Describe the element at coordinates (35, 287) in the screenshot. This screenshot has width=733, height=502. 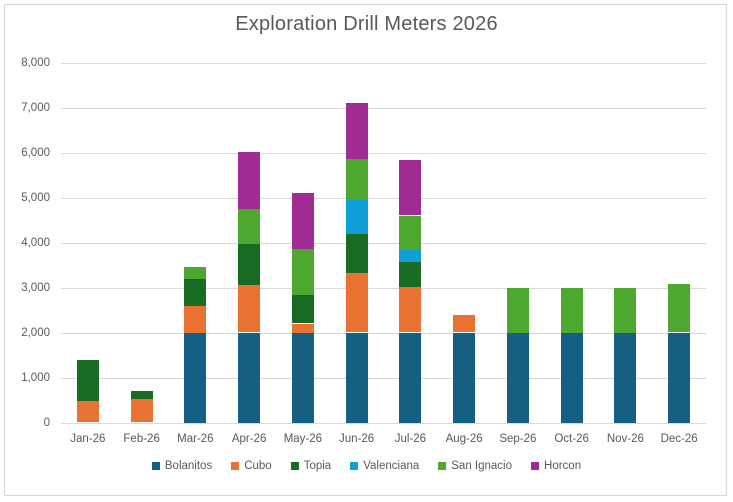
I see `y-tick-label: 3,000` at that location.